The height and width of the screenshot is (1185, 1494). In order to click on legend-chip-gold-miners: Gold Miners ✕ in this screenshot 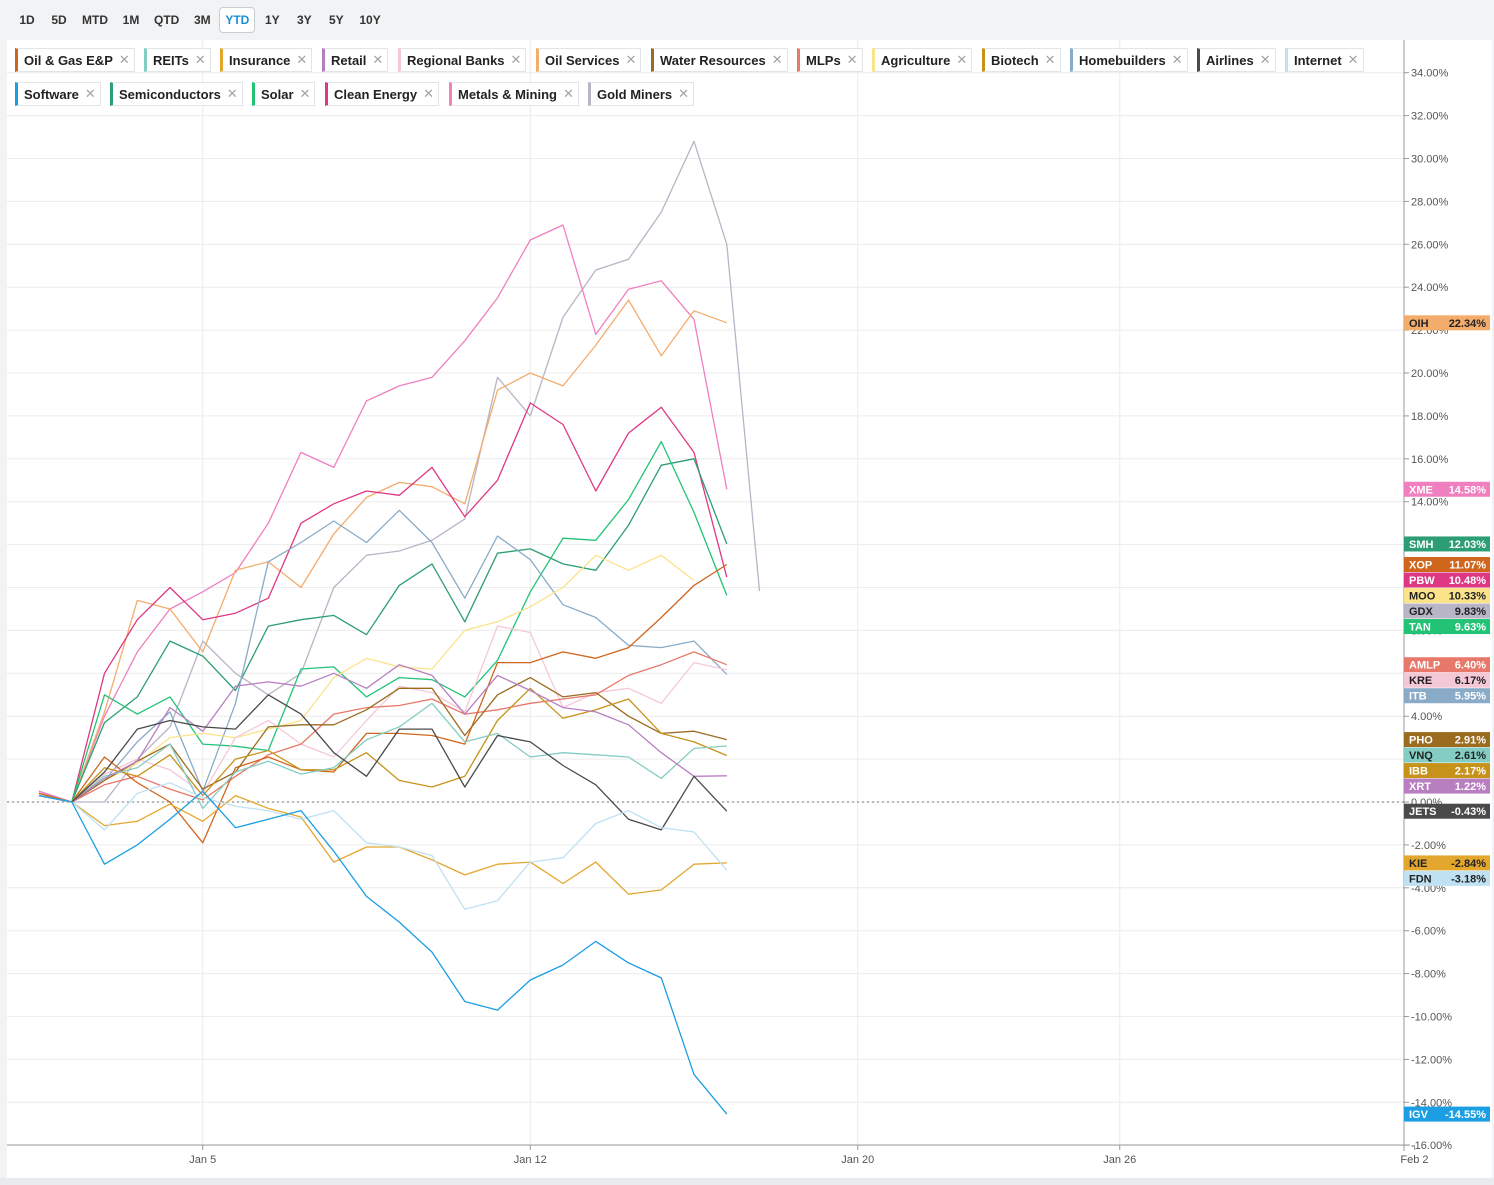, I will do `click(641, 94)`.